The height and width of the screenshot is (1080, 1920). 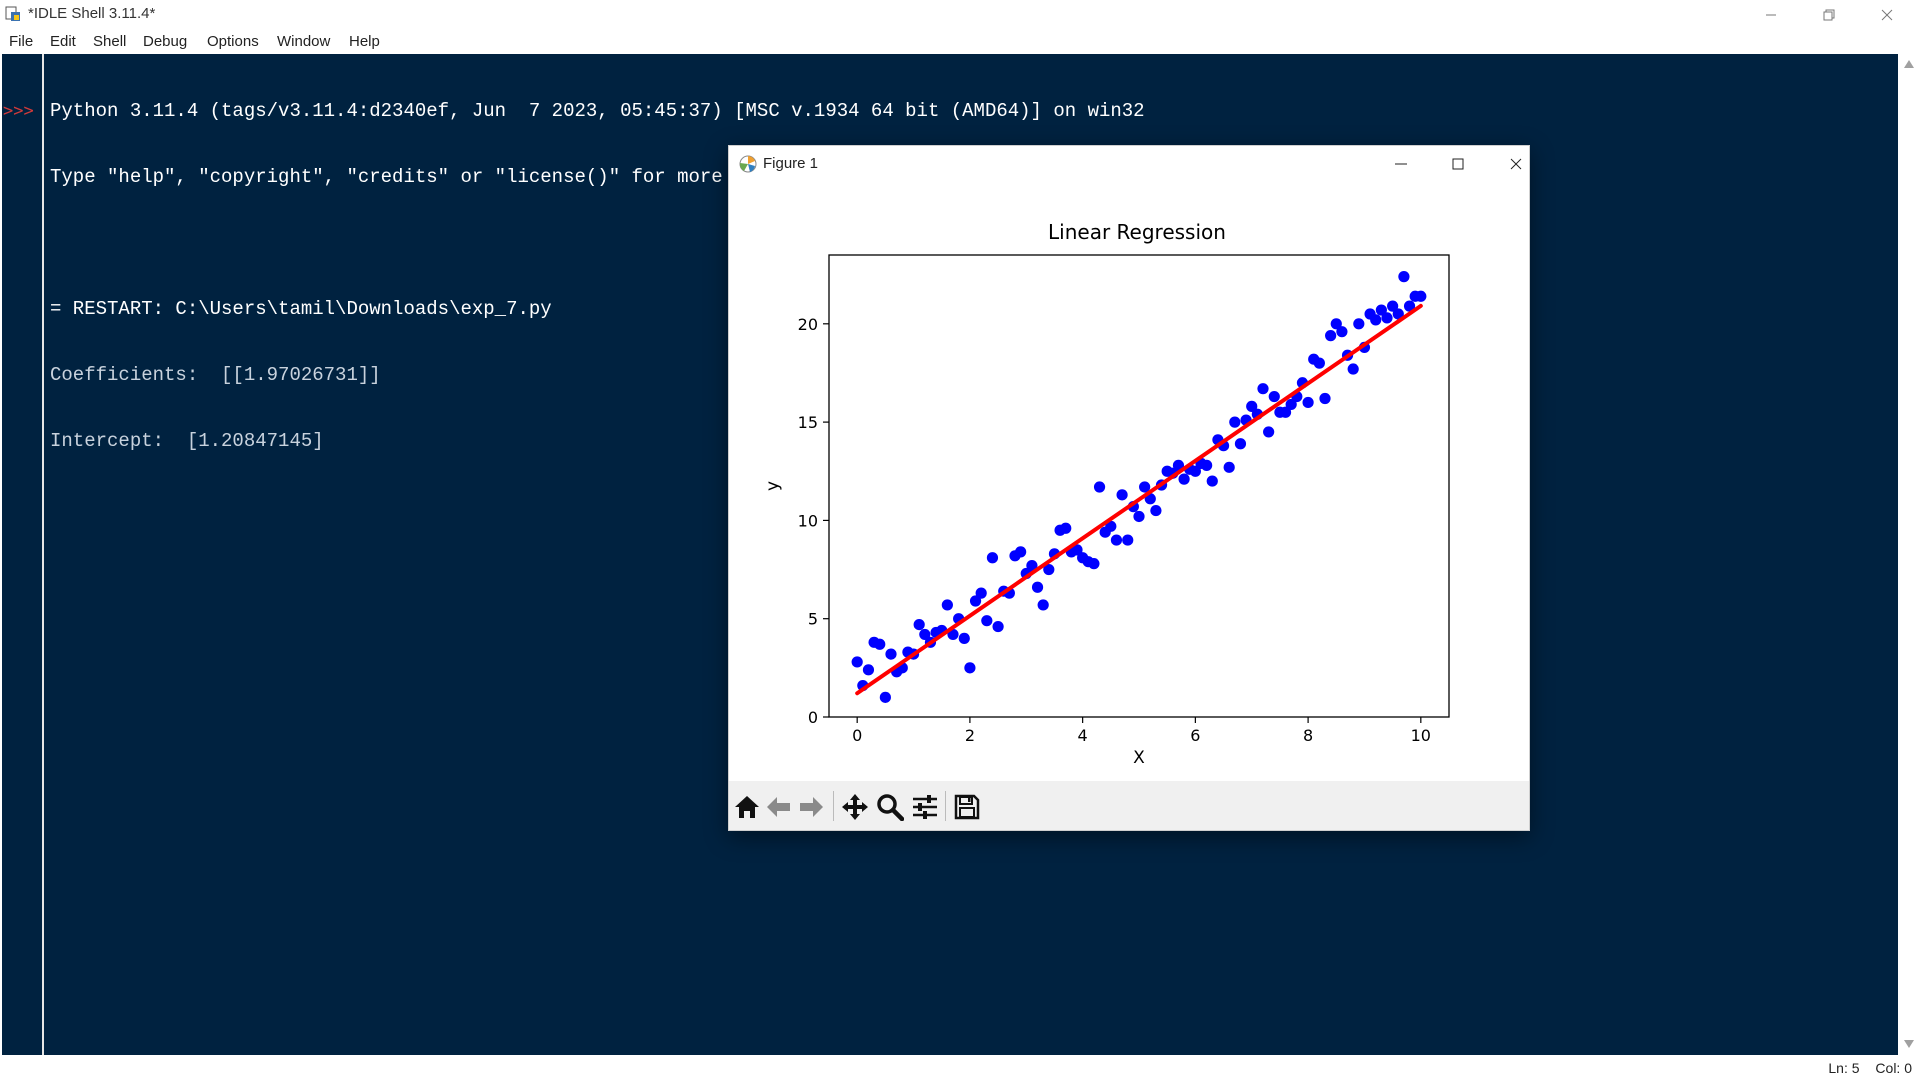 I want to click on back-arrow-icon, so click(x=778, y=807).